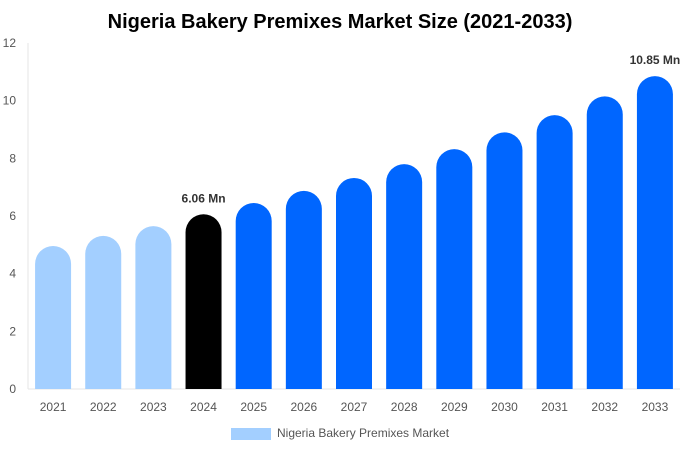  Describe the element at coordinates (253, 296) in the screenshot. I see `bar-2025` at that location.